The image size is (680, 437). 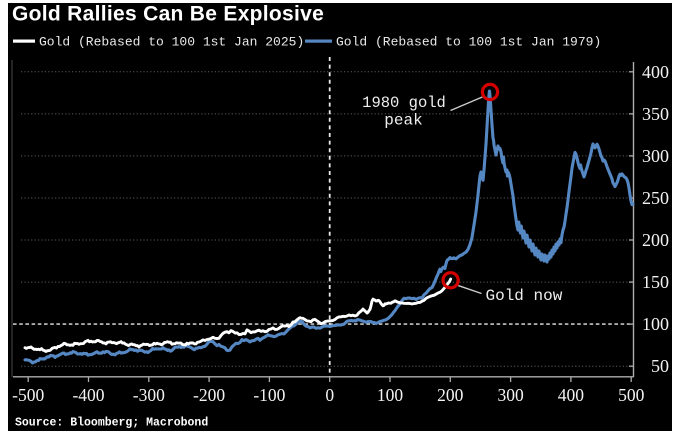 What do you see at coordinates (168, 14) in the screenshot?
I see `svg-text: Gold Rallies Can Be Explosive` at bounding box center [168, 14].